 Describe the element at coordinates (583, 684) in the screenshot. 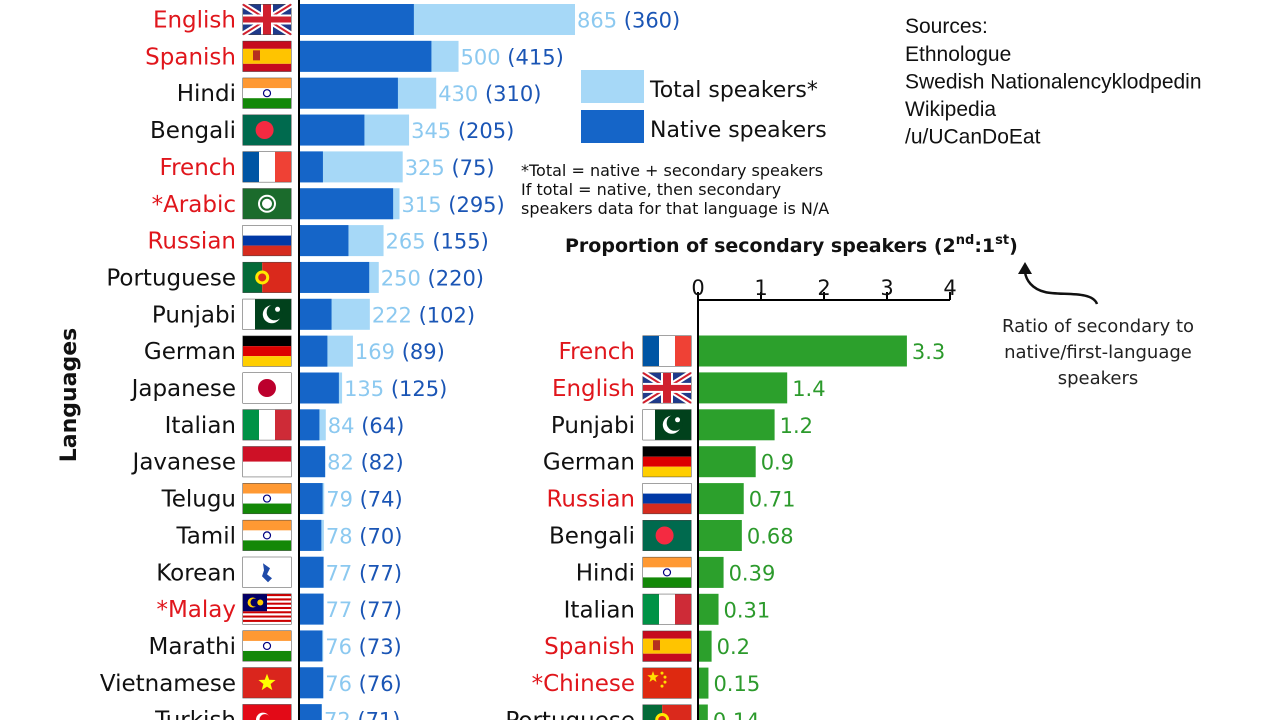

I see `language-label: *Chinese` at that location.